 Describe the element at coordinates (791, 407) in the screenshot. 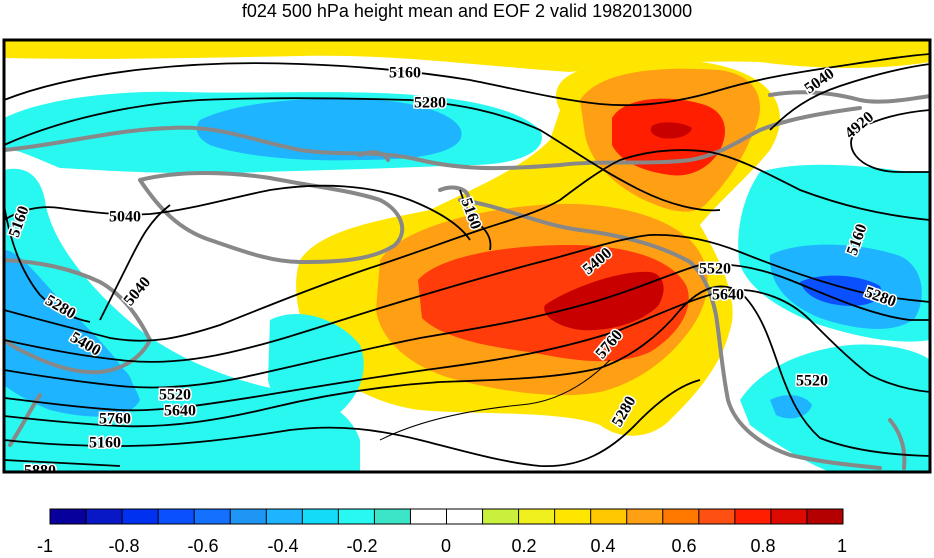

I see `negative-core-south-east` at that location.